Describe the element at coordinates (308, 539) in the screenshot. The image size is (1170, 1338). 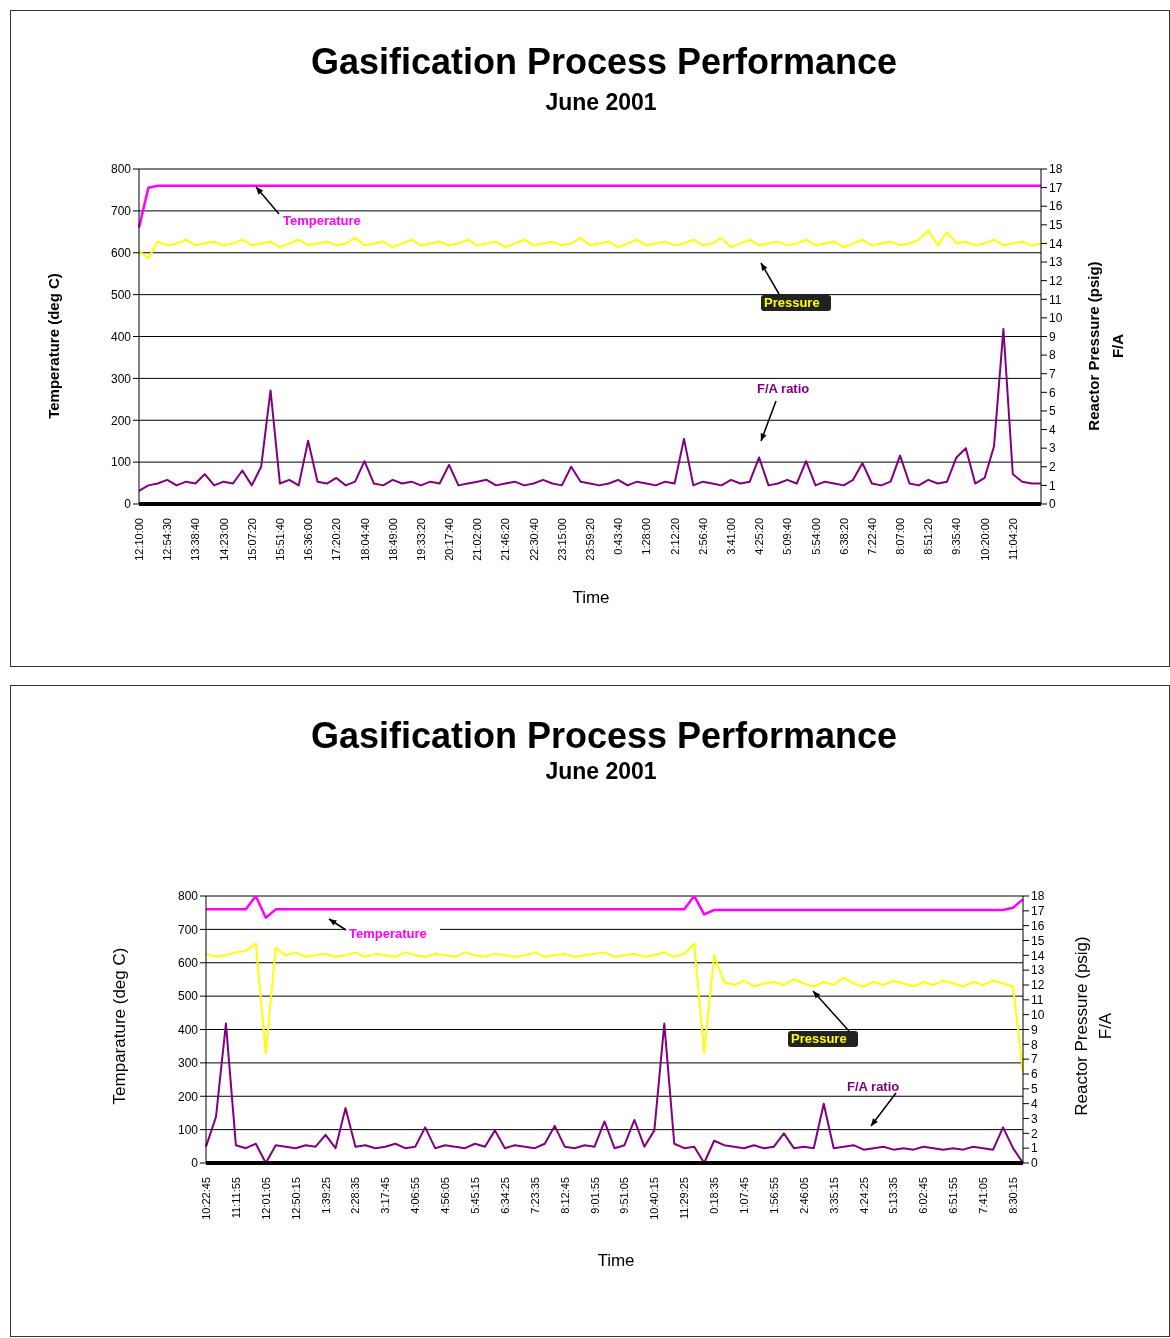
I see `x-tick-label: 16:36:00` at that location.